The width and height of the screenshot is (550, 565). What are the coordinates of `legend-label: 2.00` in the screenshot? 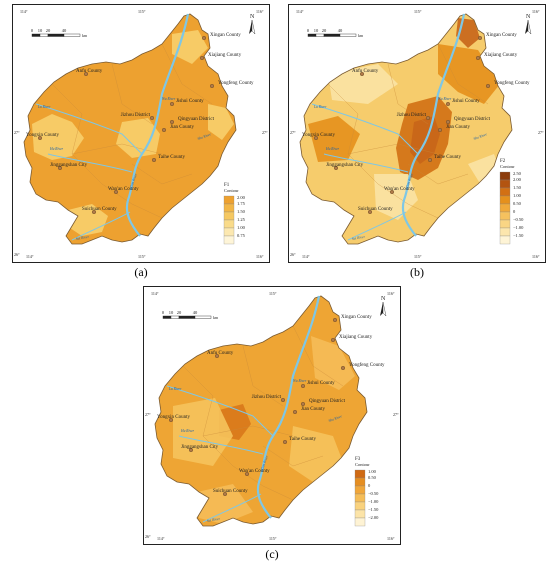 It's located at (241, 197).